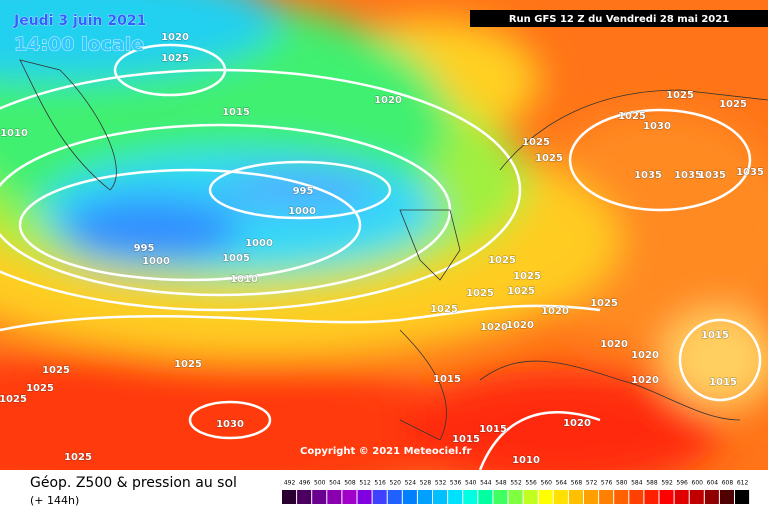  I want to click on scale-label: 552, so click(516, 483).